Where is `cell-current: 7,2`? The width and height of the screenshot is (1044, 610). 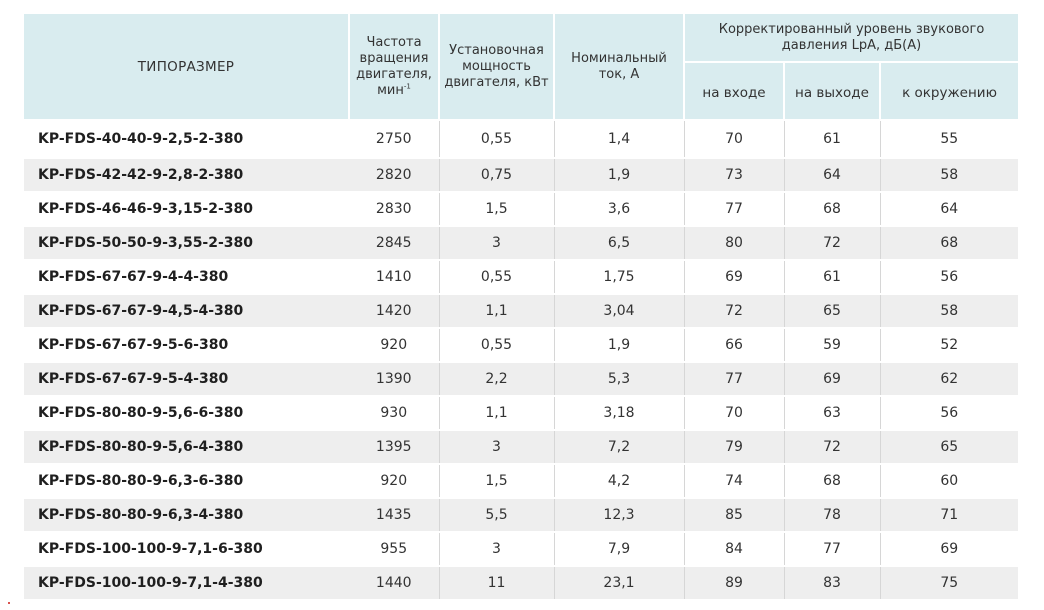 cell-current: 7,2 is located at coordinates (619, 447).